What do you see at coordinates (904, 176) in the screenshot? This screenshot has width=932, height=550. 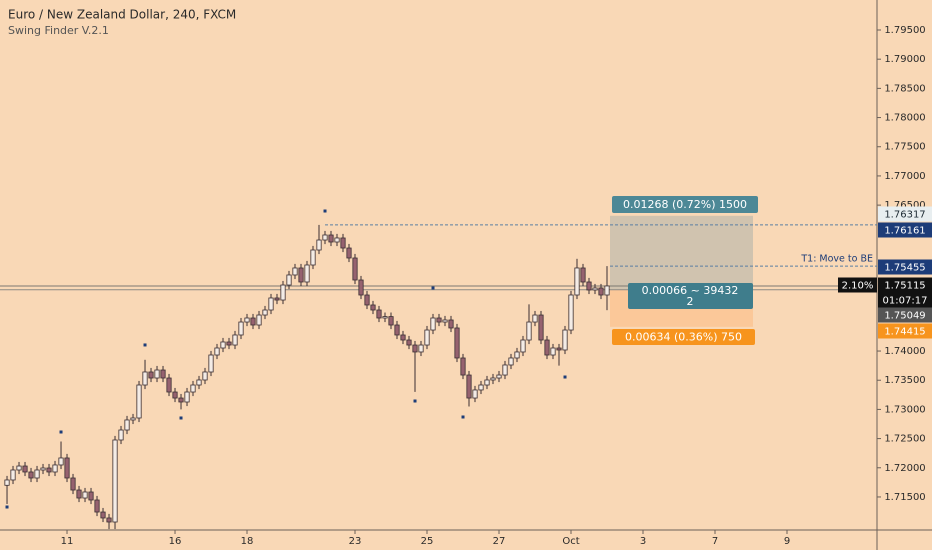 I see `y-tick-label: 1.77000` at bounding box center [904, 176].